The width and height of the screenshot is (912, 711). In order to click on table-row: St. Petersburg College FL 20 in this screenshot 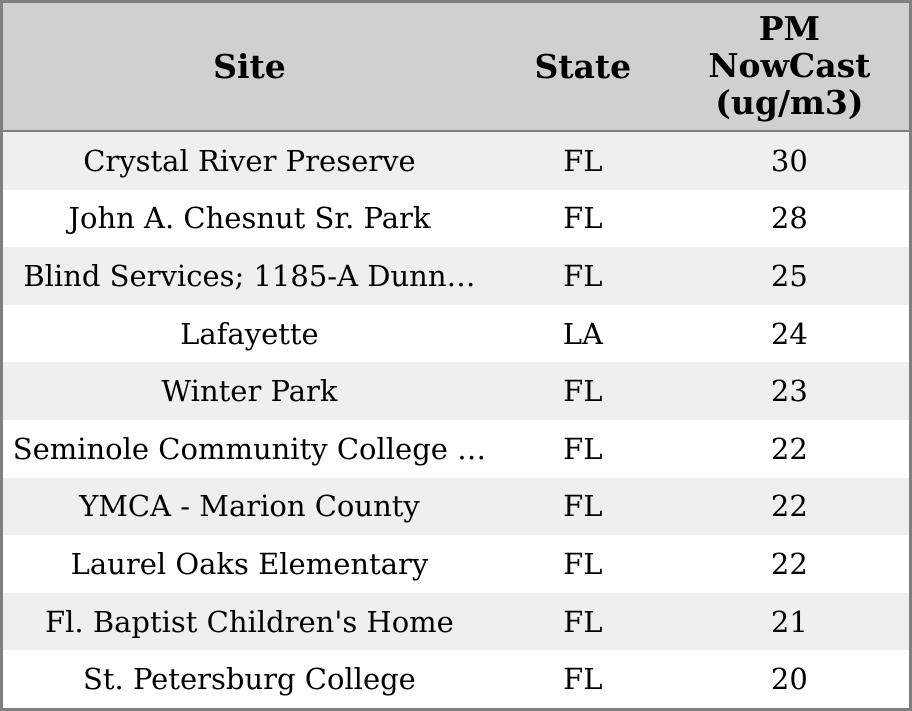, I will do `click(456, 679)`.